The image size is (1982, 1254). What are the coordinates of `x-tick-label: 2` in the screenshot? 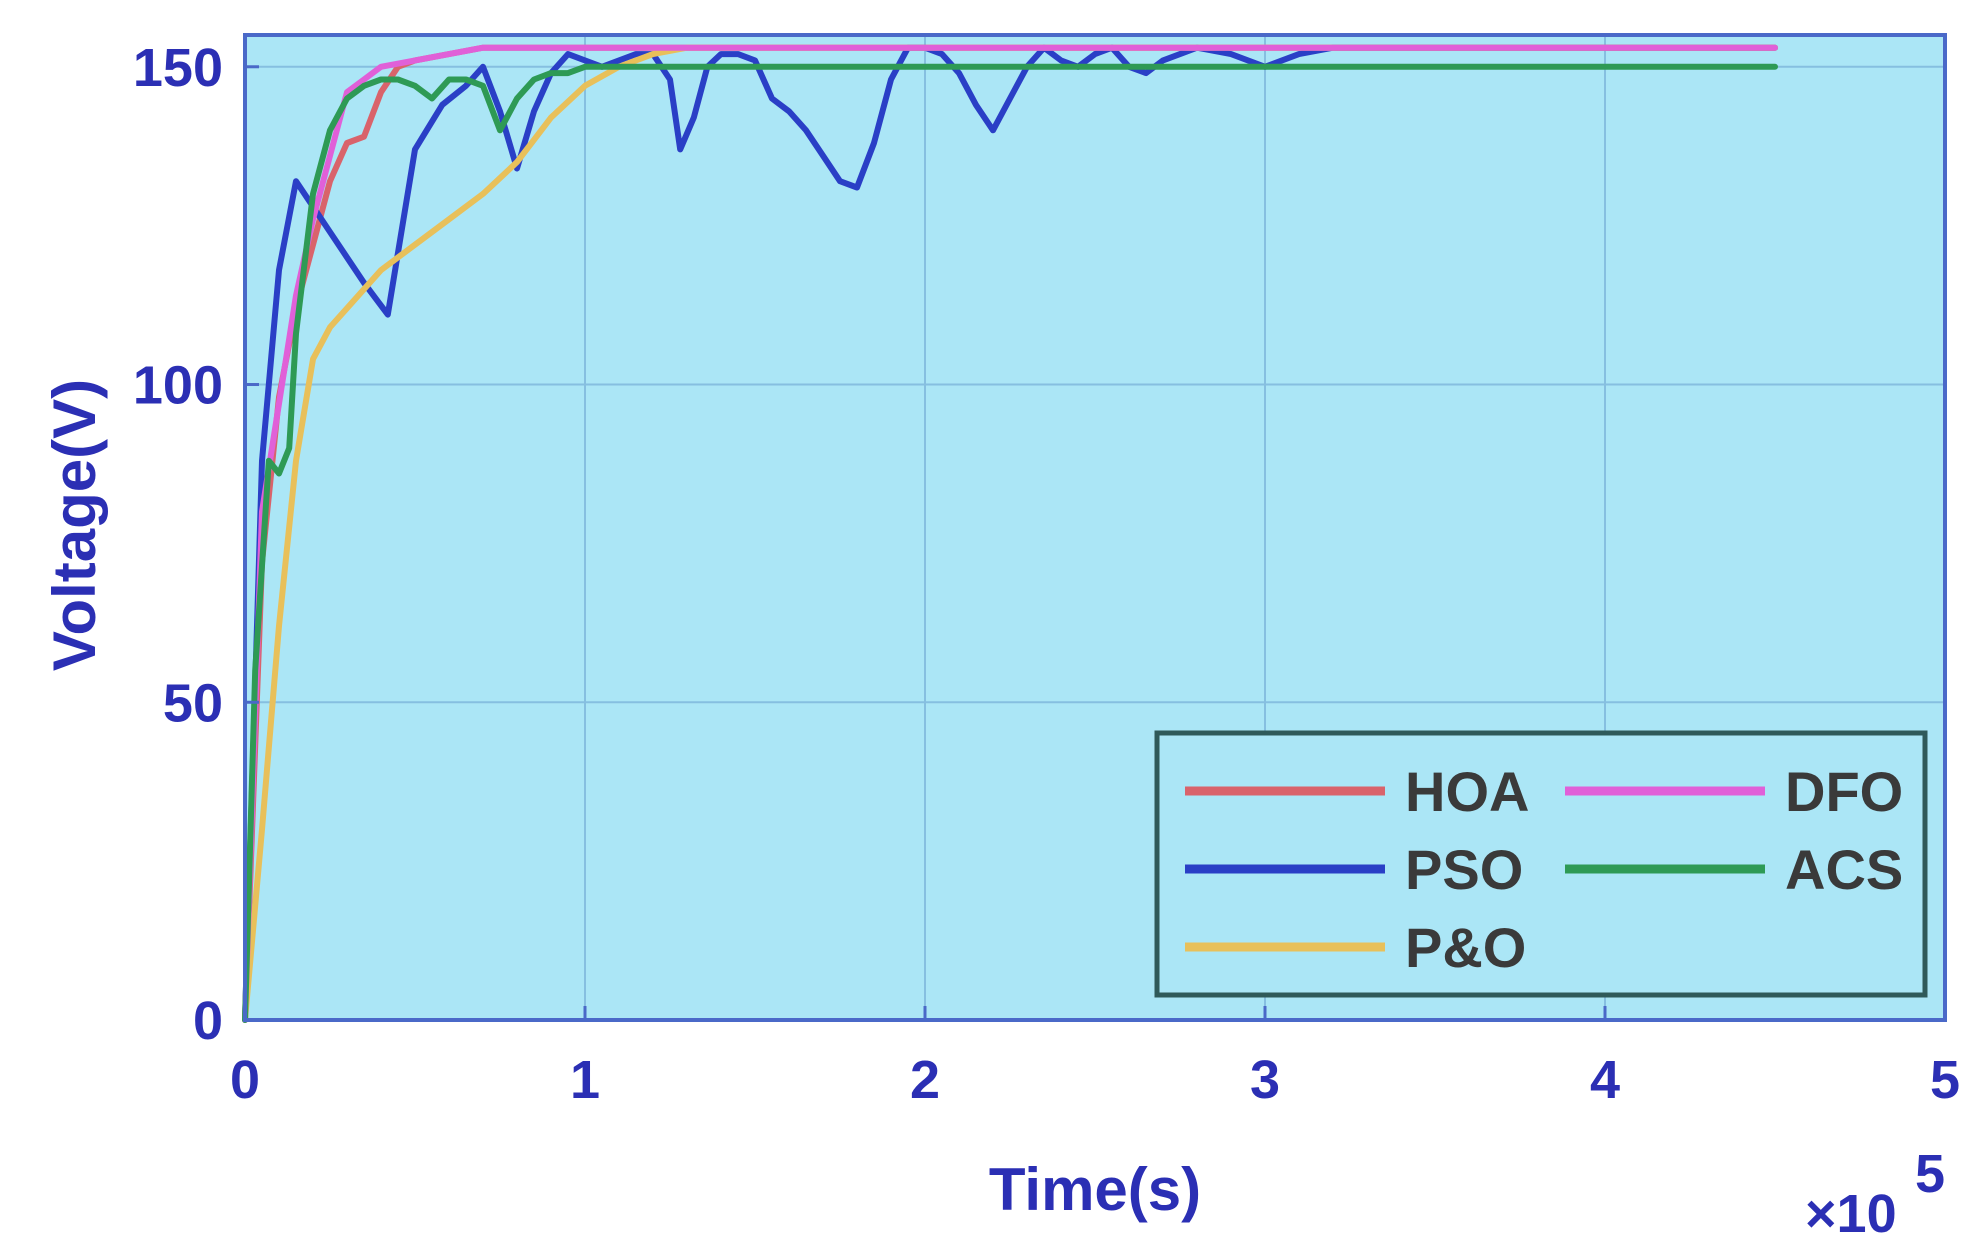 It's located at (925, 1080).